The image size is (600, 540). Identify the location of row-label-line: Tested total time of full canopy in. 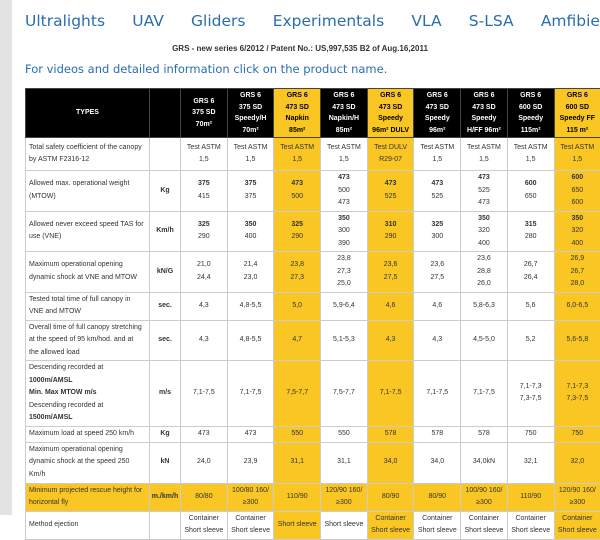
(80, 299).